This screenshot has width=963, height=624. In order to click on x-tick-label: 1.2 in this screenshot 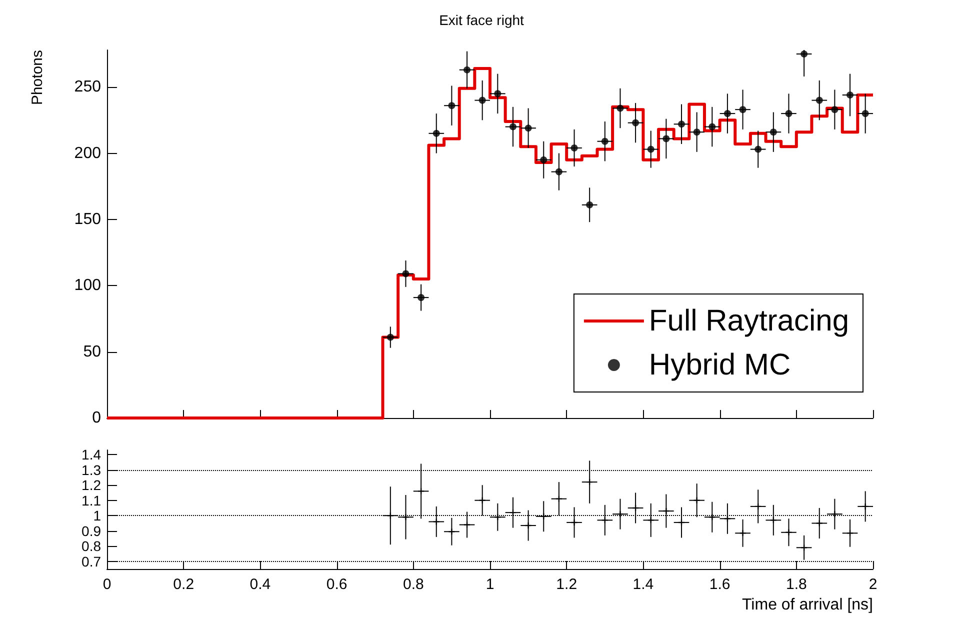, I will do `click(567, 584)`.